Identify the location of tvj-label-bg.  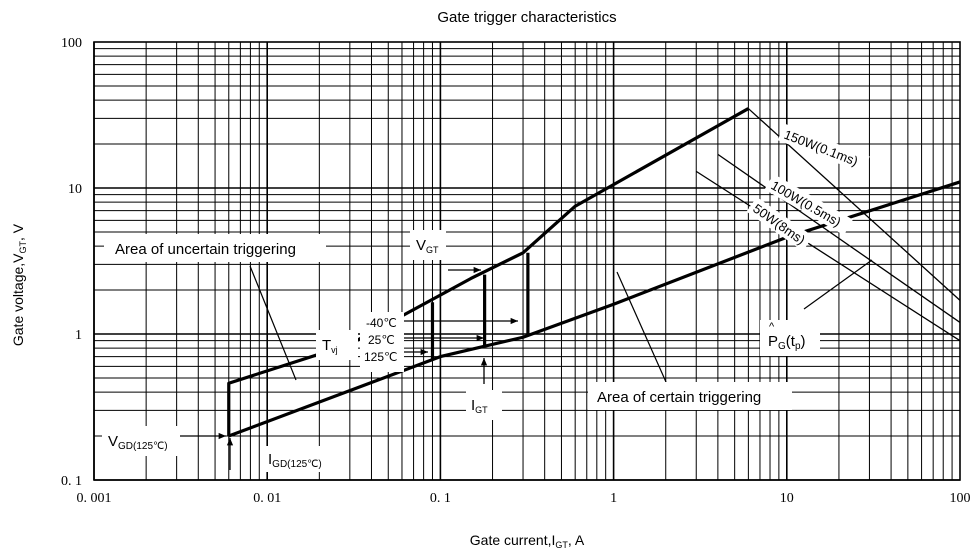
(337, 345).